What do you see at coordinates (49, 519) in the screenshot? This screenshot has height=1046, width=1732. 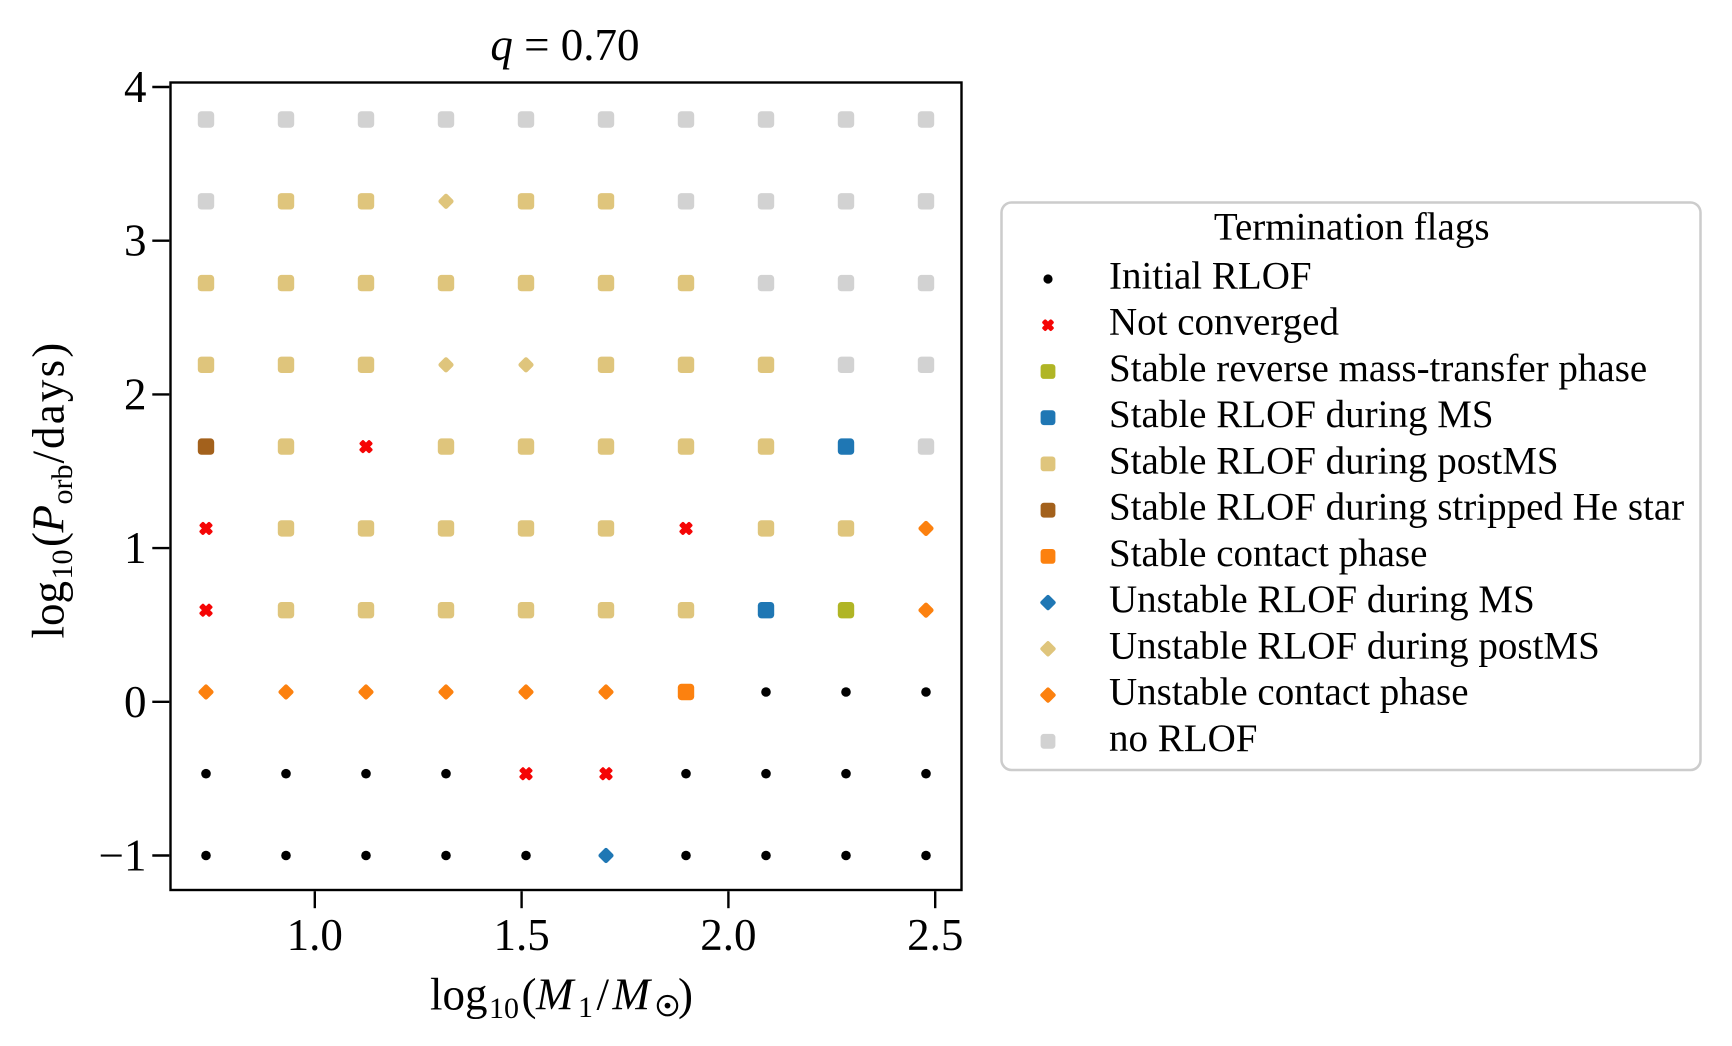 I see `svg-text: P` at bounding box center [49, 519].